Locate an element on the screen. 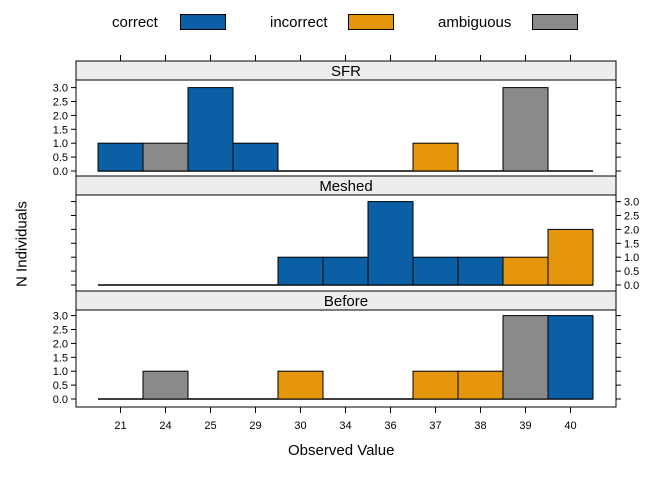  x-tick-label: 38 is located at coordinates (480, 426).